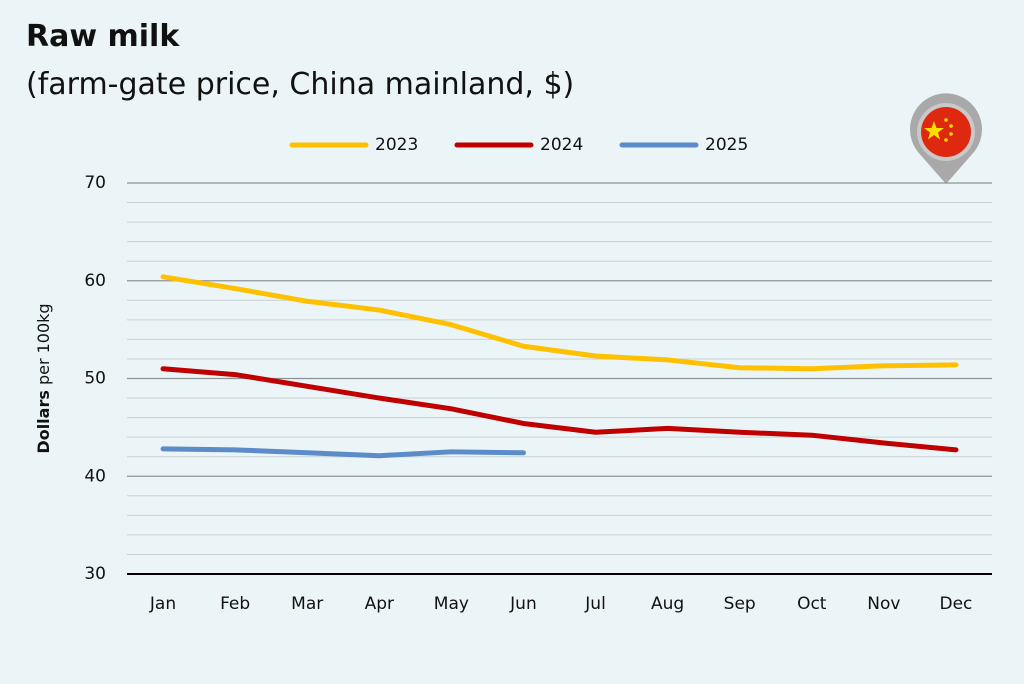 This screenshot has height=684, width=1024. What do you see at coordinates (396, 145) in the screenshot?
I see `legend-label: 2023` at bounding box center [396, 145].